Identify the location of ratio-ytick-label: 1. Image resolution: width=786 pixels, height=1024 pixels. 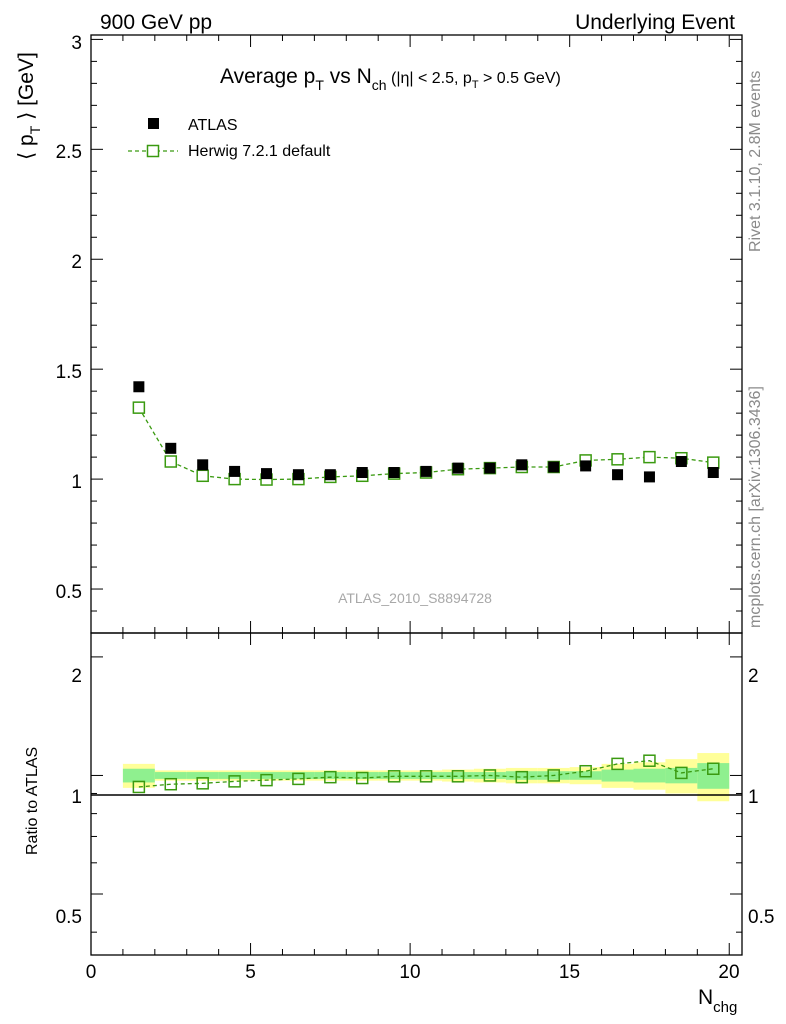
(76, 797).